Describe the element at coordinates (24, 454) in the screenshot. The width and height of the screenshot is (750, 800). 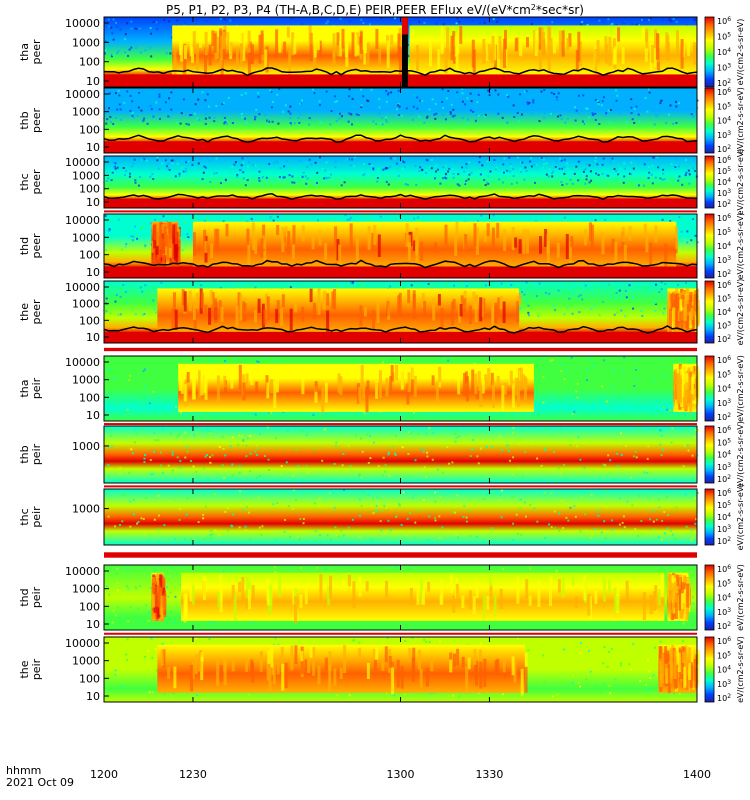
I see `panel-probe-label: thb` at that location.